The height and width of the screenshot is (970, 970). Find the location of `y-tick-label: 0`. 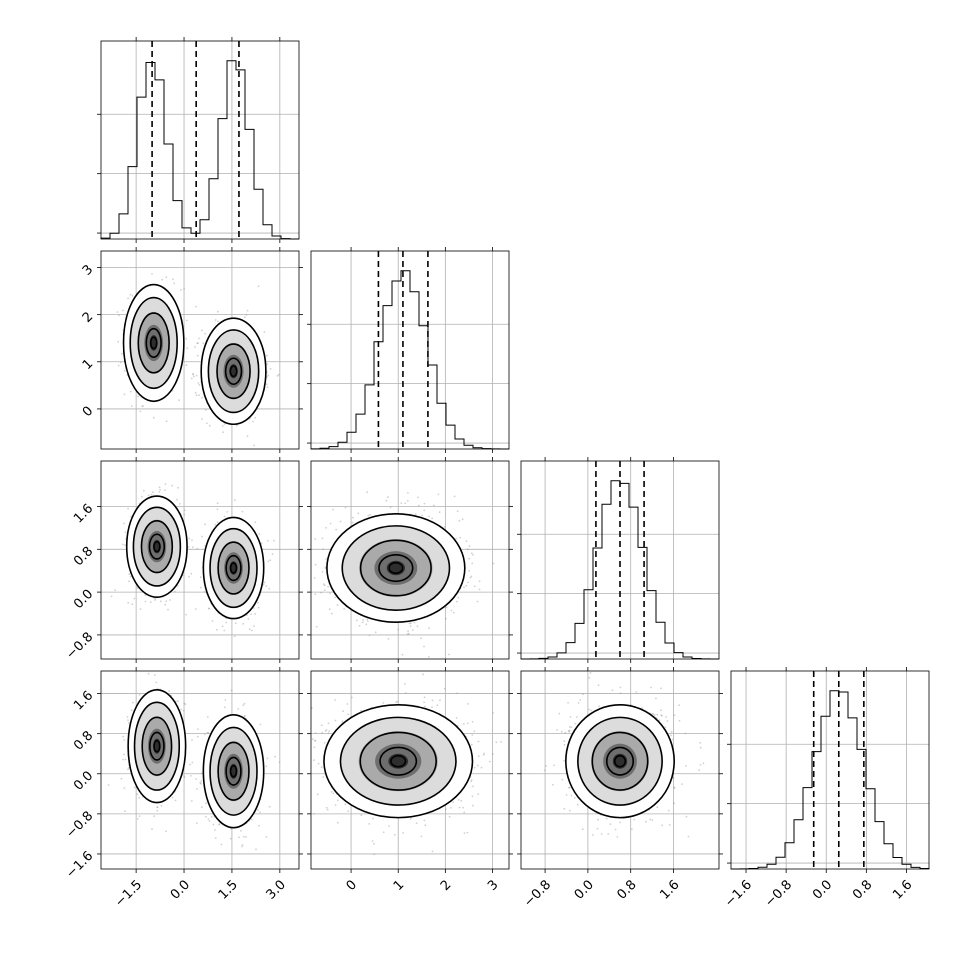

y-tick-label: 0 is located at coordinates (88, 412).